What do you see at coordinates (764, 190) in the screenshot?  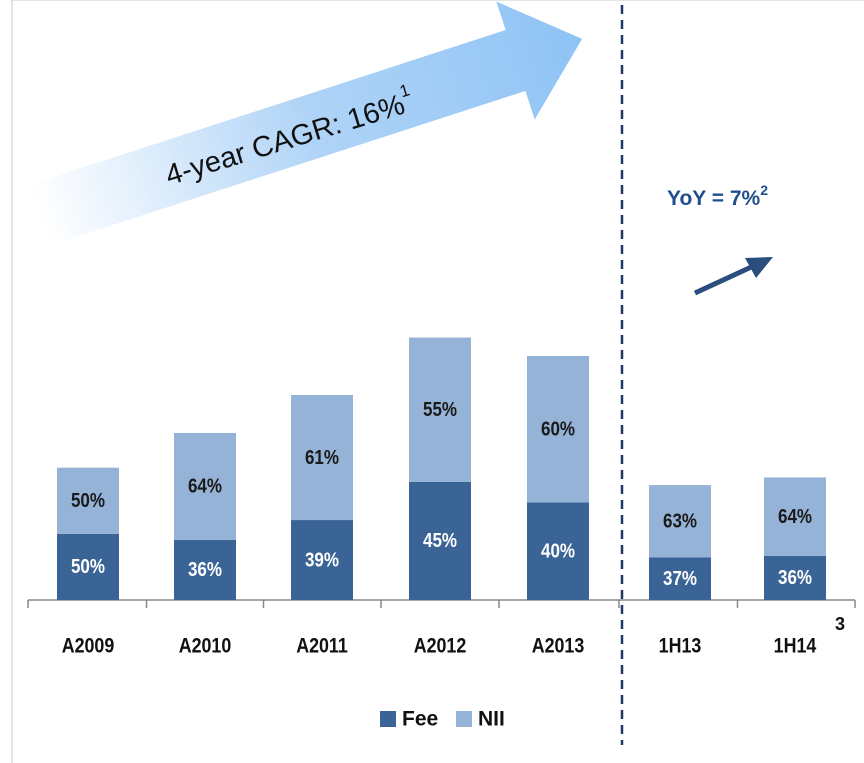 I see `yoy-note: 2` at bounding box center [764, 190].